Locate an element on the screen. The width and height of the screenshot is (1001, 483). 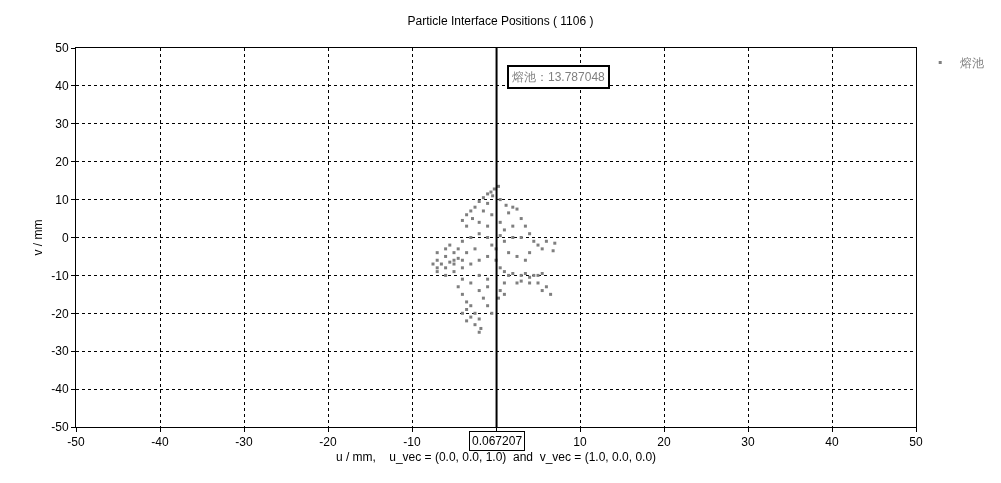
annotation: 熔池：13.787048 is located at coordinates (559, 77).